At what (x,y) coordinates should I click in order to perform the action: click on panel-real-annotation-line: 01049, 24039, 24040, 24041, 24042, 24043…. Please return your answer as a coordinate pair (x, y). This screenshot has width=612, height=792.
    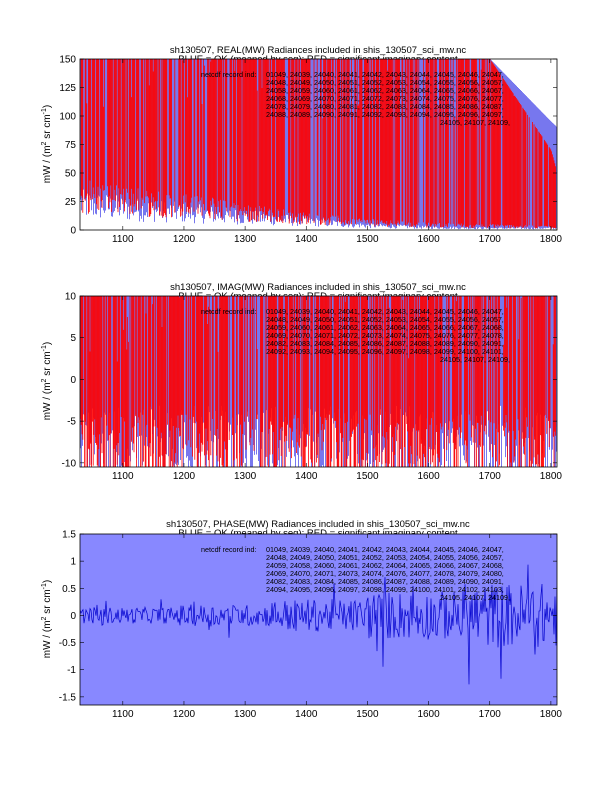
    Looking at the image, I should click on (385, 74).